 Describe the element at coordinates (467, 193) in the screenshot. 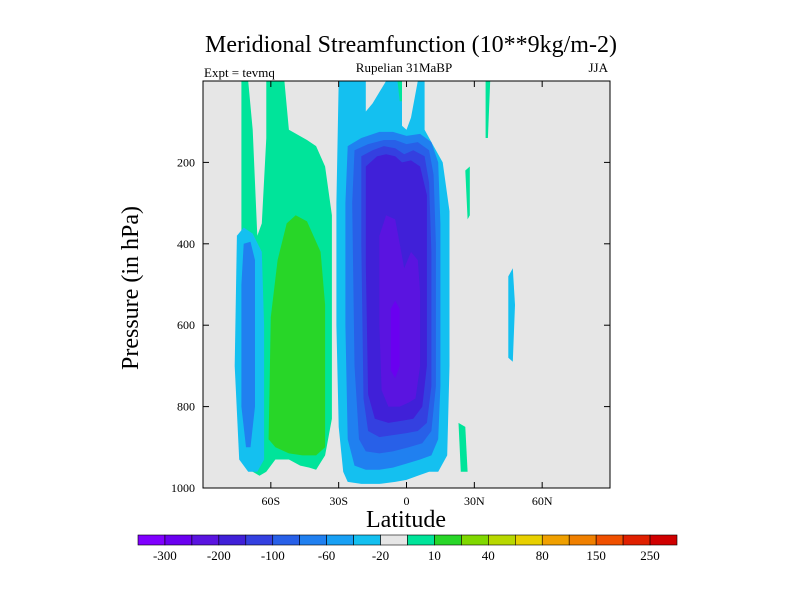

I see `contour-nh-teal-upper` at that location.